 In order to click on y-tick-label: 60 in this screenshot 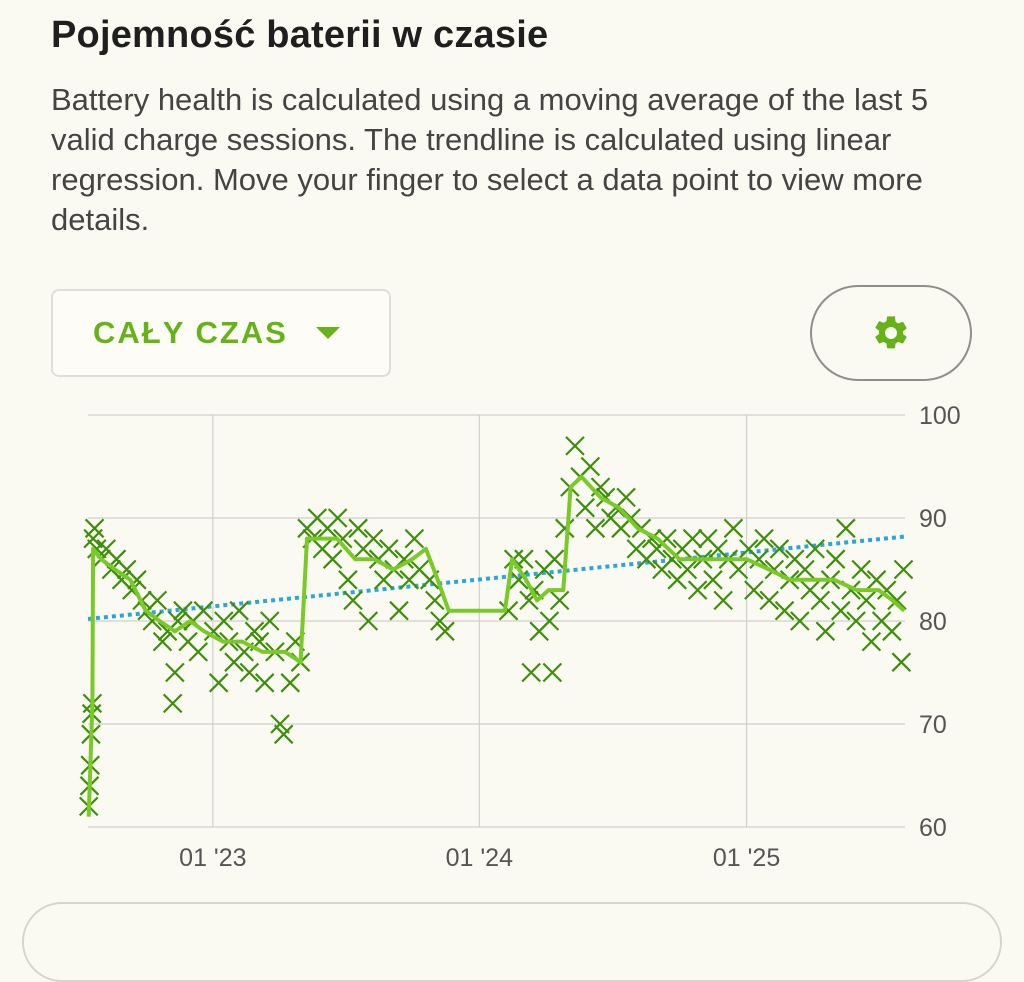, I will do `click(933, 828)`.